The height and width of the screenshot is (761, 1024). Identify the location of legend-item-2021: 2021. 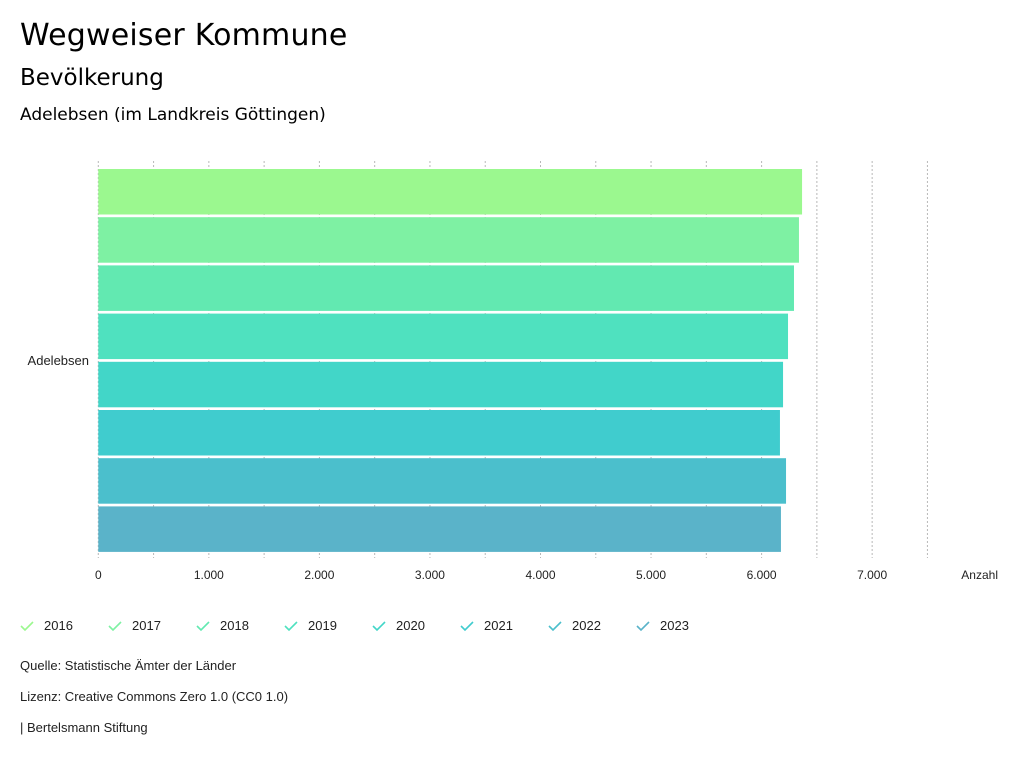
(504, 625).